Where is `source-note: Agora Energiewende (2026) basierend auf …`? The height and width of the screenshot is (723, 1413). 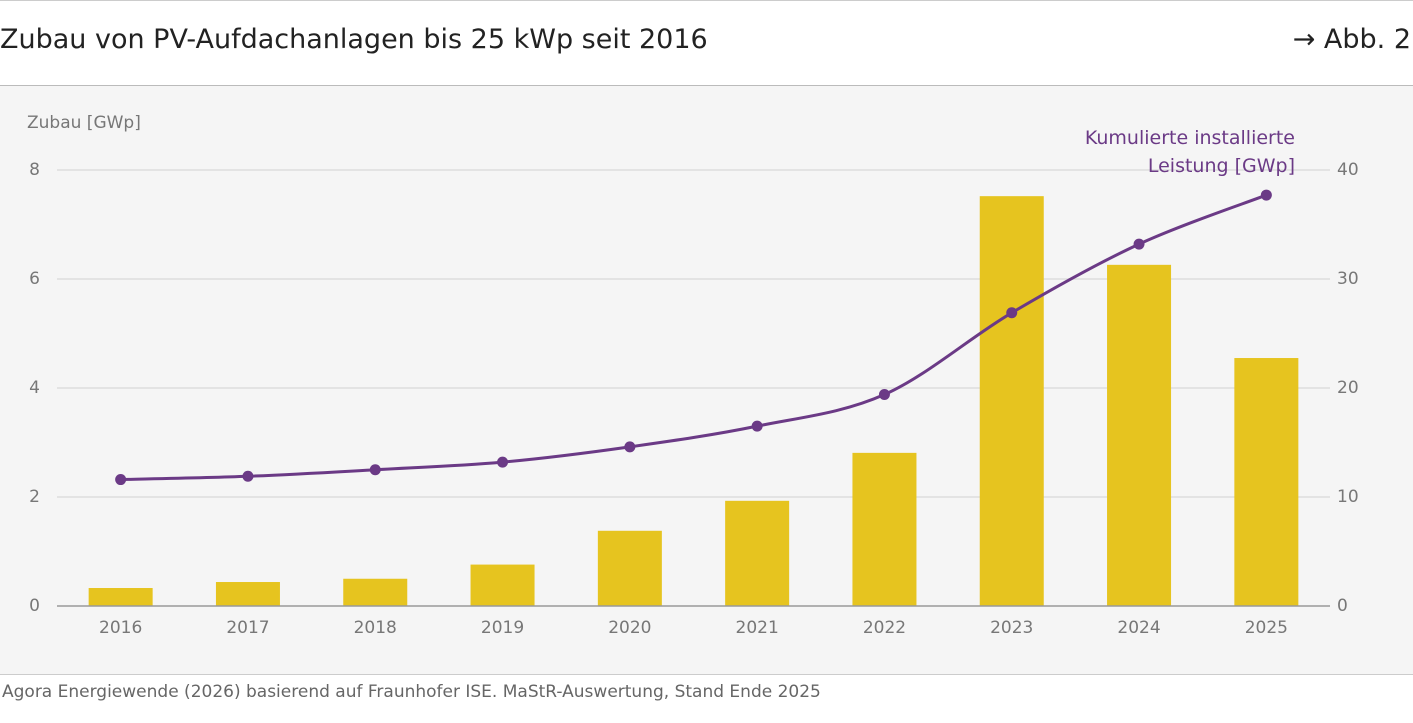 source-note: Agora Energiewende (2026) basierend auf … is located at coordinates (411, 692).